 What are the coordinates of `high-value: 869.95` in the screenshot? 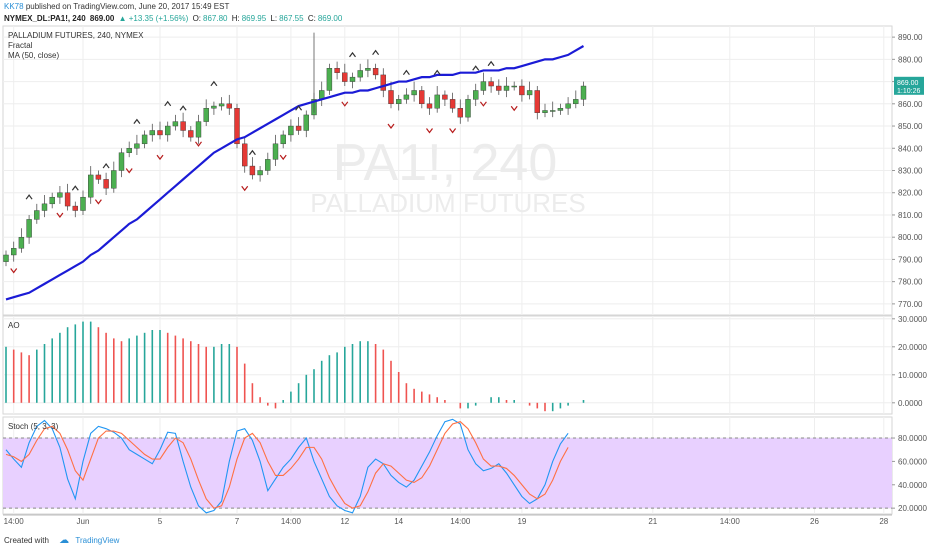 It's located at (254, 18).